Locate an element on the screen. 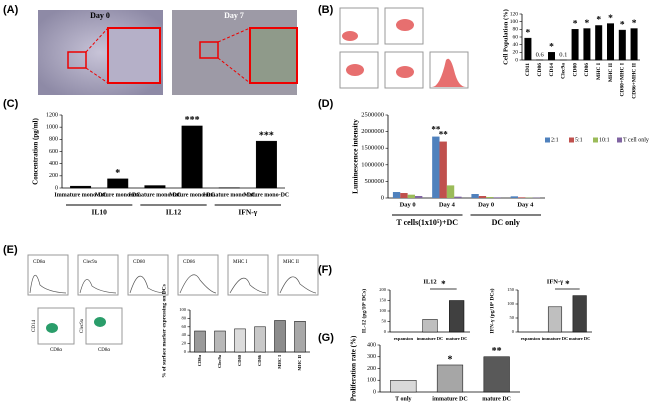  panel-label: (B) is located at coordinates (326, 10).